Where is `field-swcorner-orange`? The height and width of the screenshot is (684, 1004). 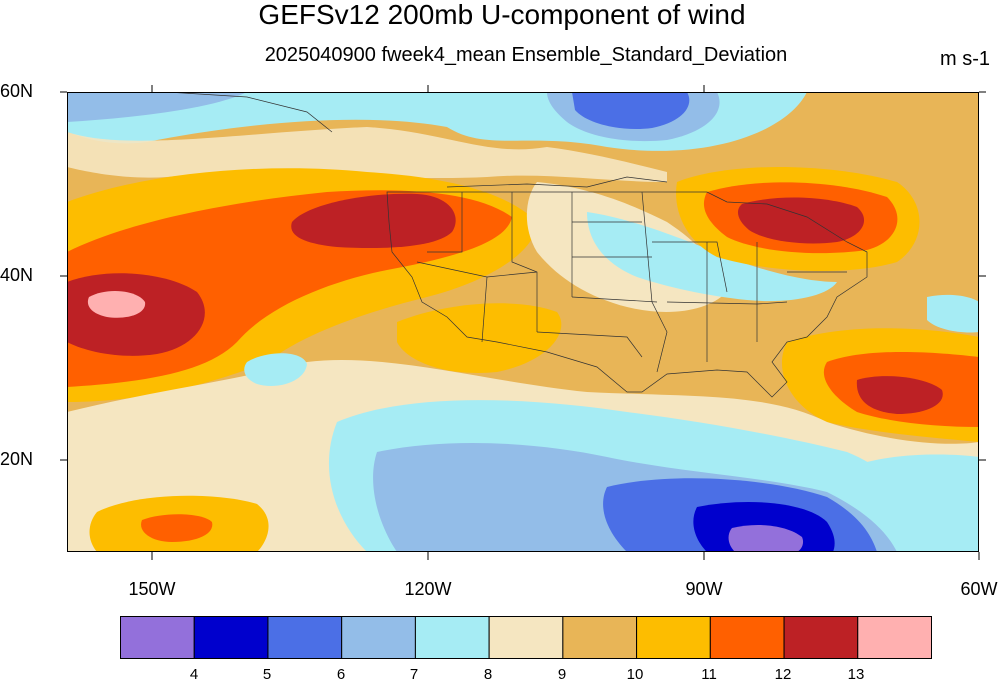
field-swcorner-orange is located at coordinates (177, 528).